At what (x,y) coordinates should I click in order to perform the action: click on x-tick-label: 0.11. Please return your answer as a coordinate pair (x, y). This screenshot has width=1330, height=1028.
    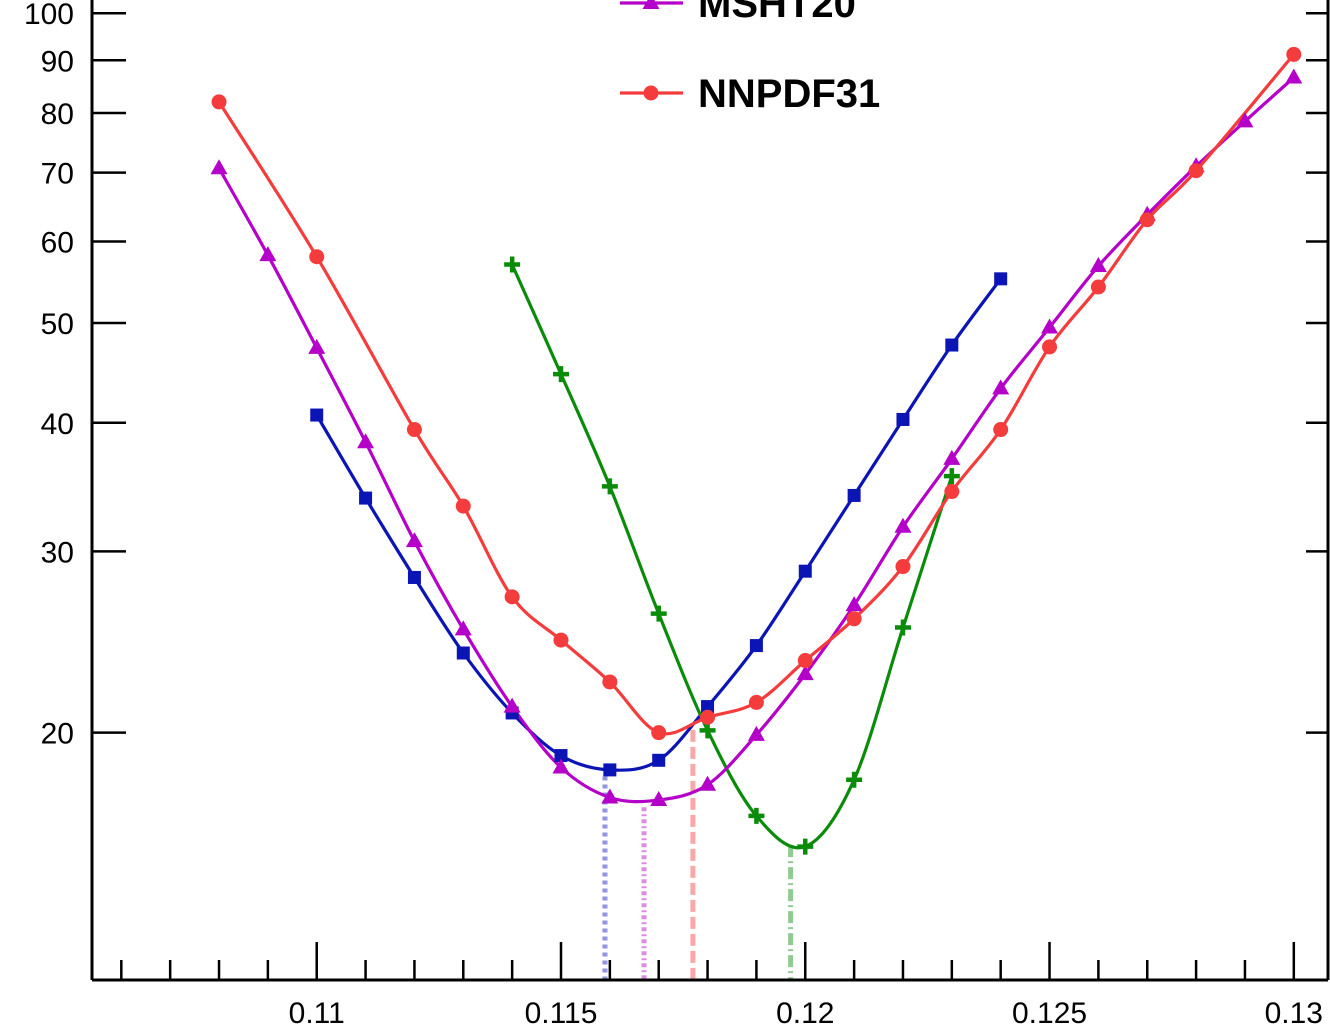
    Looking at the image, I should click on (317, 1012).